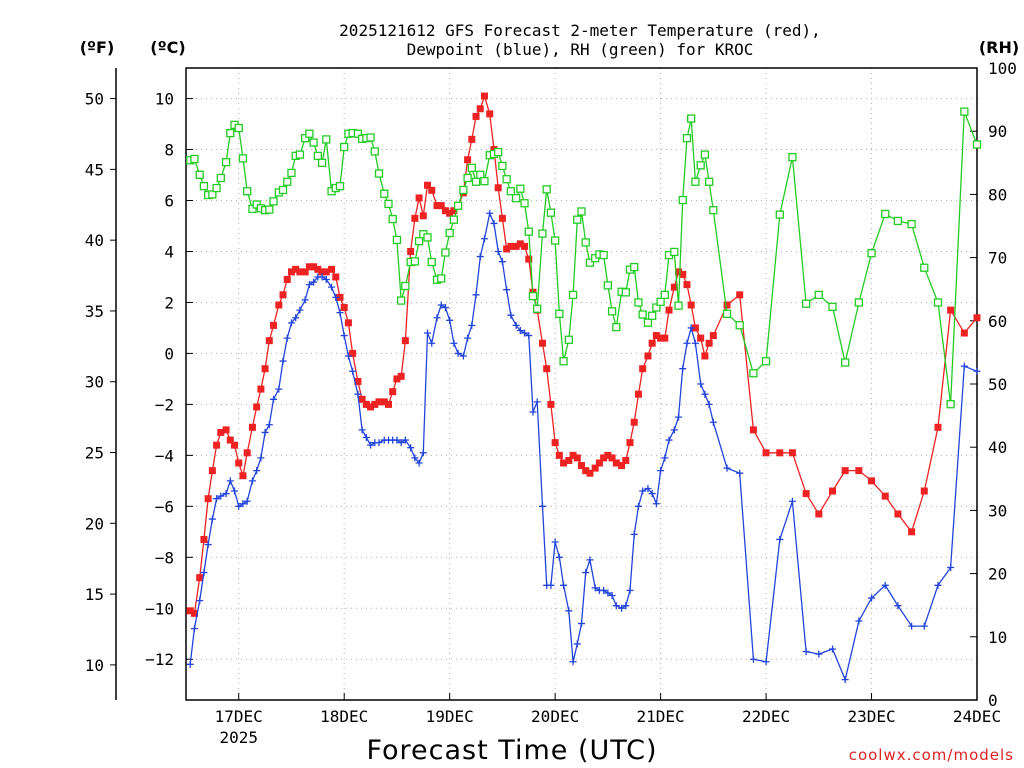  Describe the element at coordinates (993, 700) in the screenshot. I see `rh-tick-label: 0` at that location.